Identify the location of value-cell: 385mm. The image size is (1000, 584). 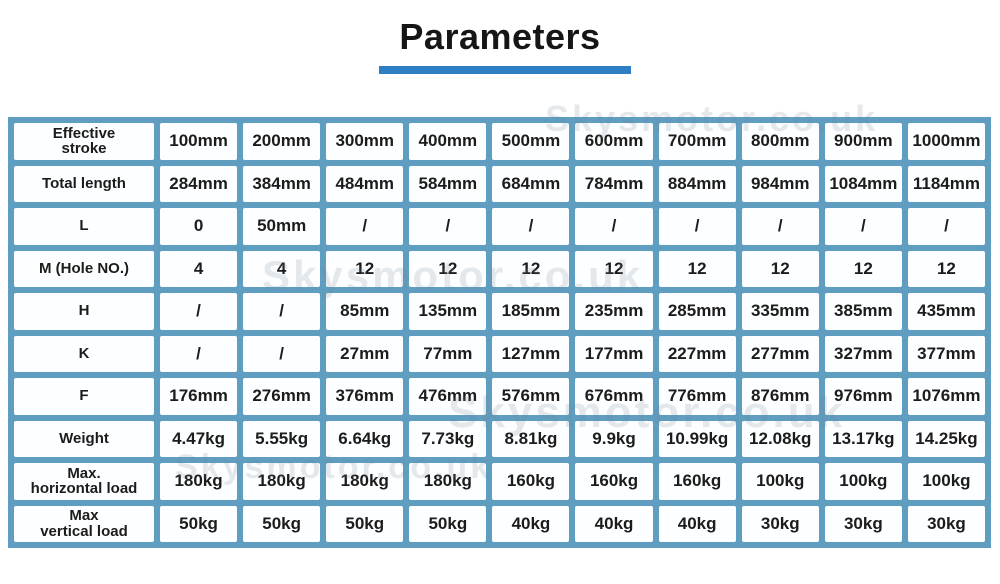
(863, 311).